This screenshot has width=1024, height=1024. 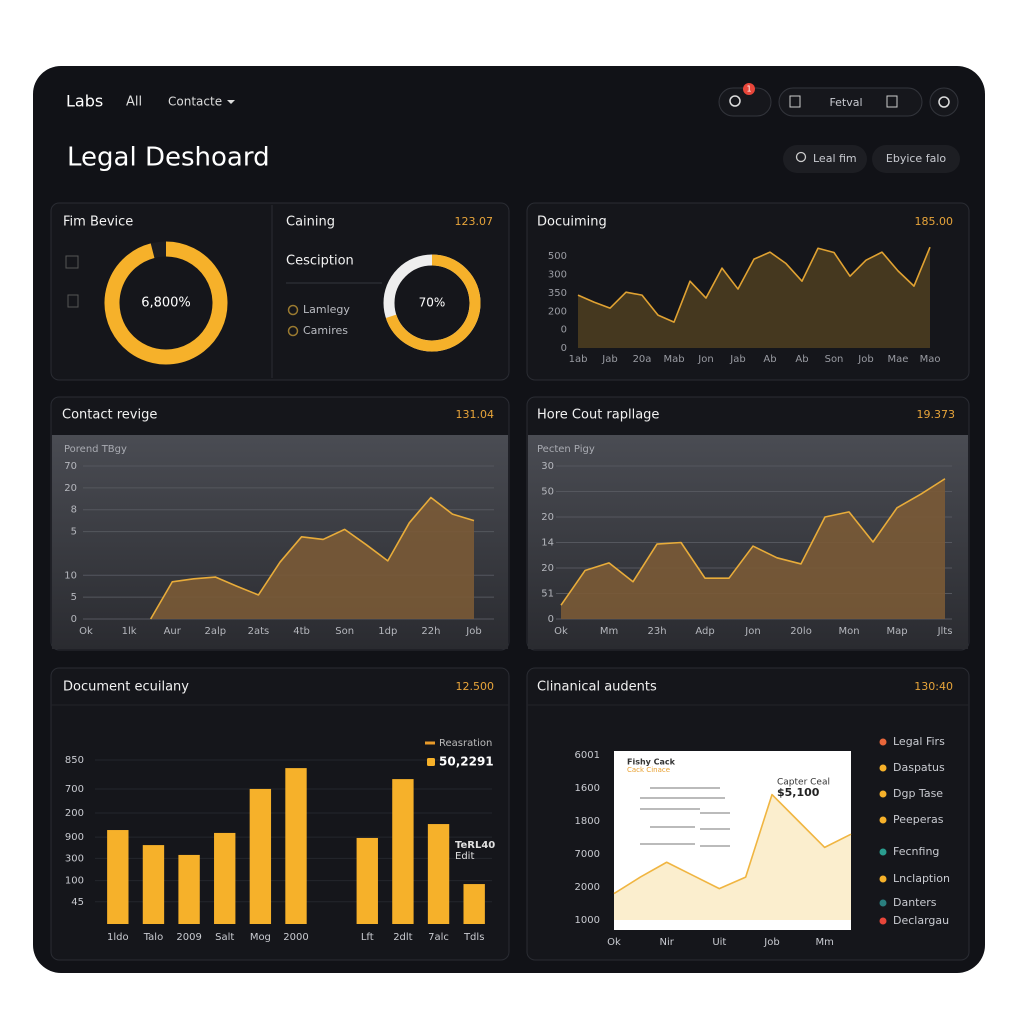 What do you see at coordinates (74, 597) in the screenshot?
I see `y-tick-label: 5` at bounding box center [74, 597].